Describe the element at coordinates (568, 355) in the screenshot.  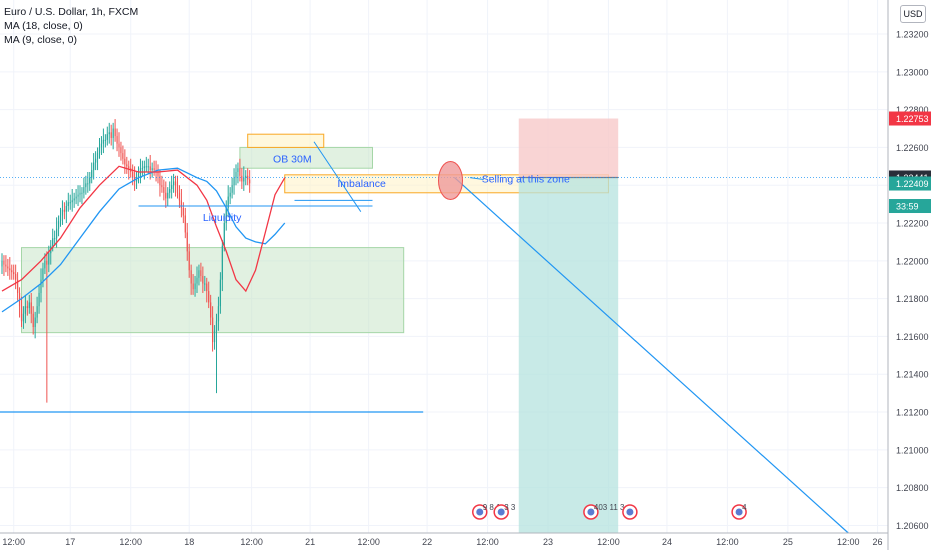
I see `take-profit-zone` at that location.